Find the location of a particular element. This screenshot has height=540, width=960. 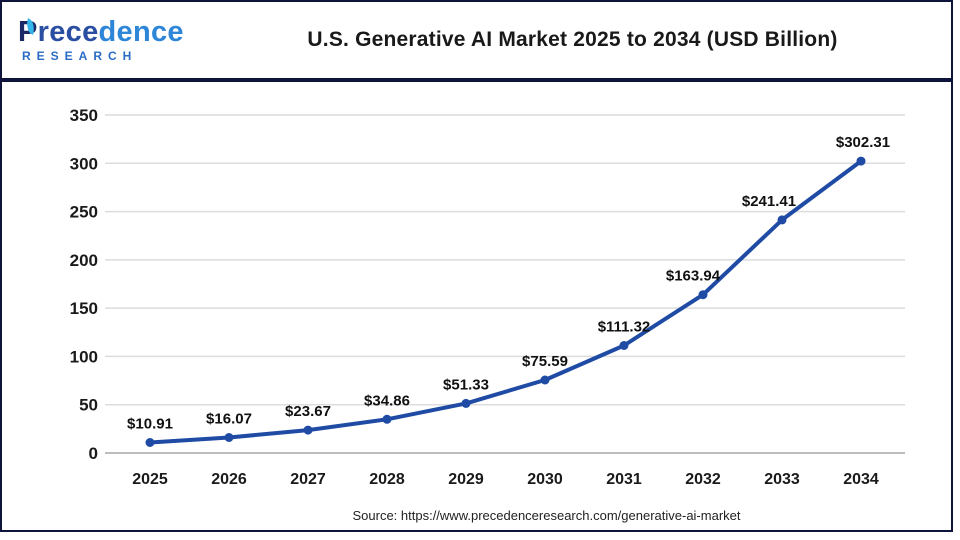

data-point-label: $16.07 is located at coordinates (229, 419).